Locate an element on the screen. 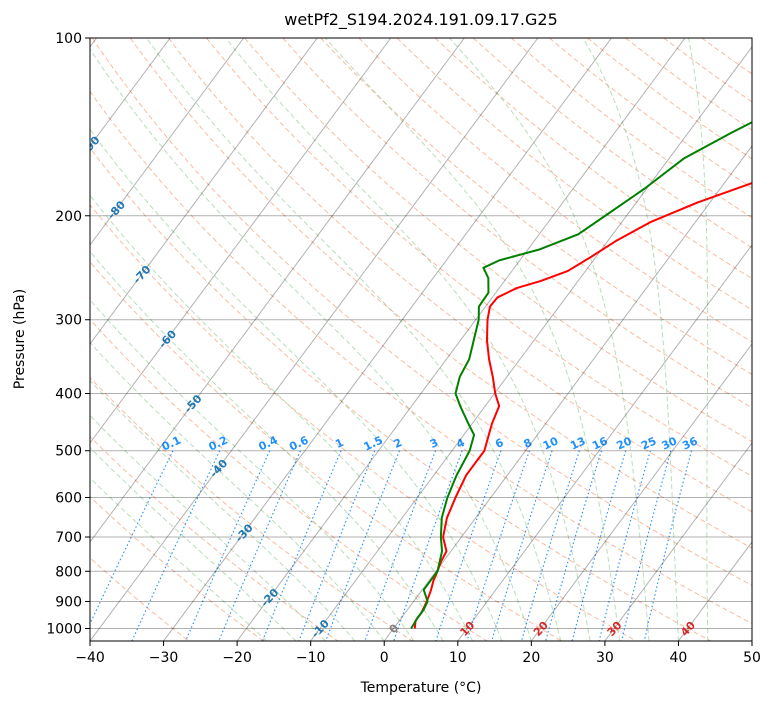 The width and height of the screenshot is (775, 708). y-tick-label: 400 is located at coordinates (68, 395).